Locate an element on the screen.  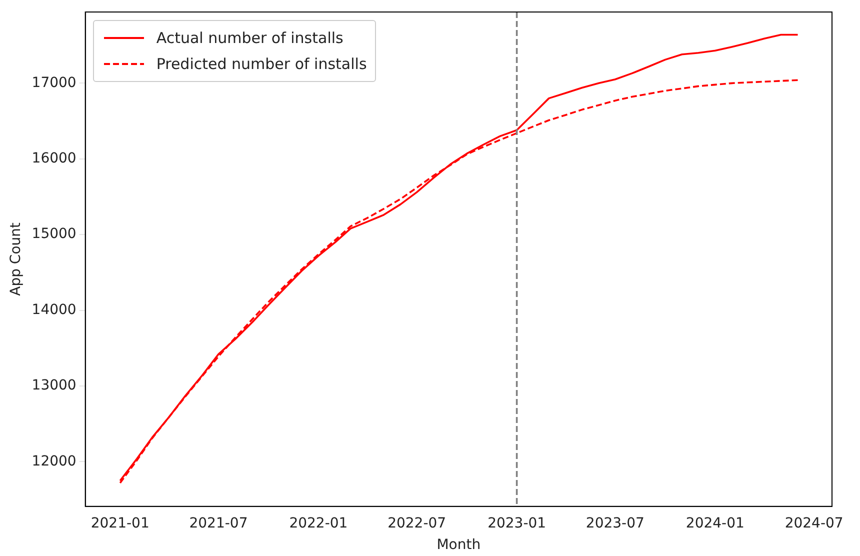
y-tick-label: 14000 is located at coordinates (54, 310).